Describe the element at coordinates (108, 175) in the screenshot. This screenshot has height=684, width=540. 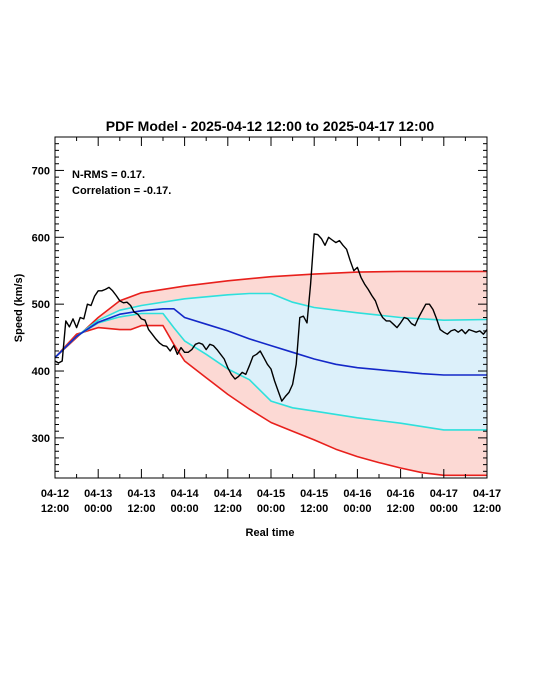
I see `nrms-annotation: N-RMS = 0.17.` at that location.